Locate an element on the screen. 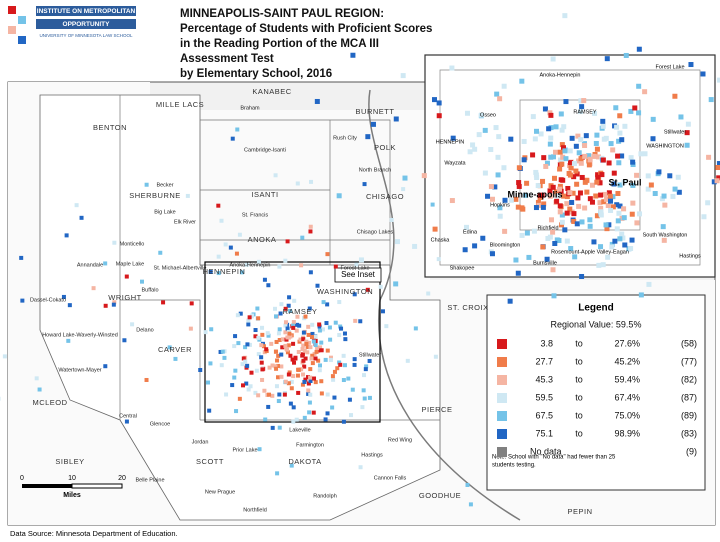 The image size is (720, 542). city-label: Buffalo is located at coordinates (149, 290).